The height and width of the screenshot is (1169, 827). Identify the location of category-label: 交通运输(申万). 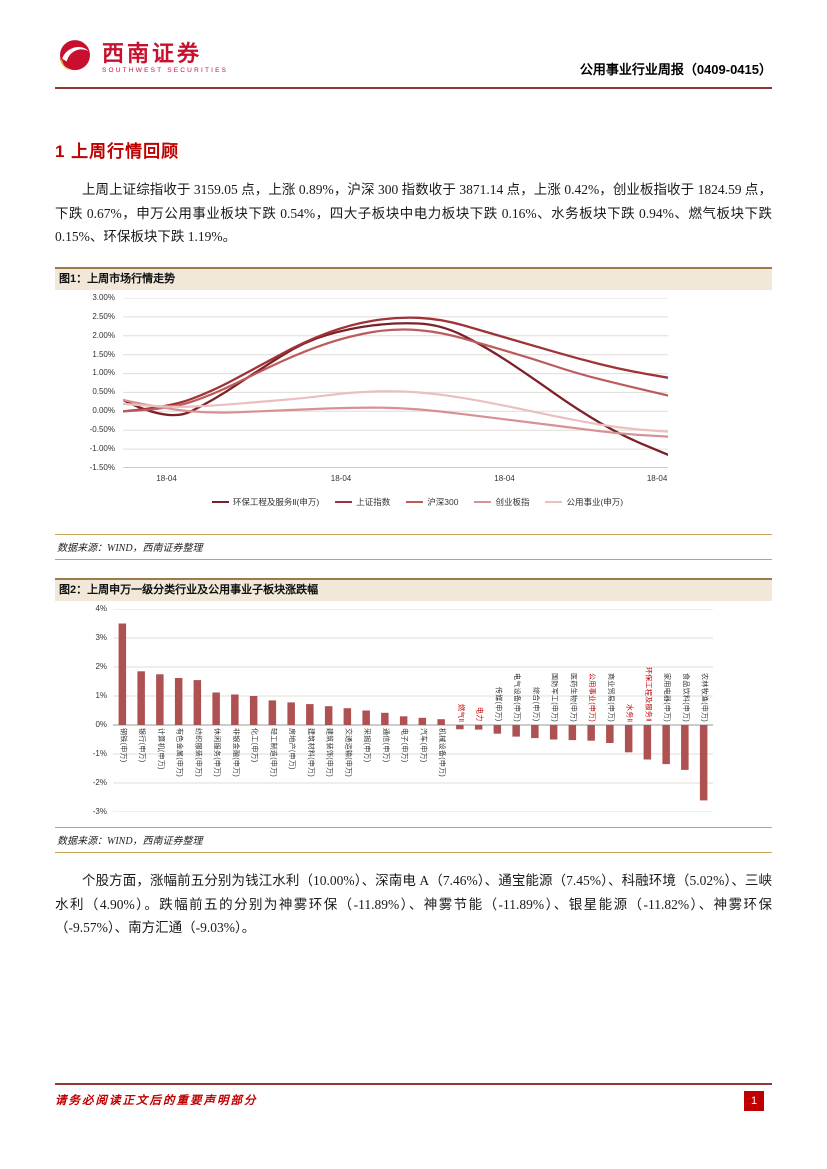
(348, 752).